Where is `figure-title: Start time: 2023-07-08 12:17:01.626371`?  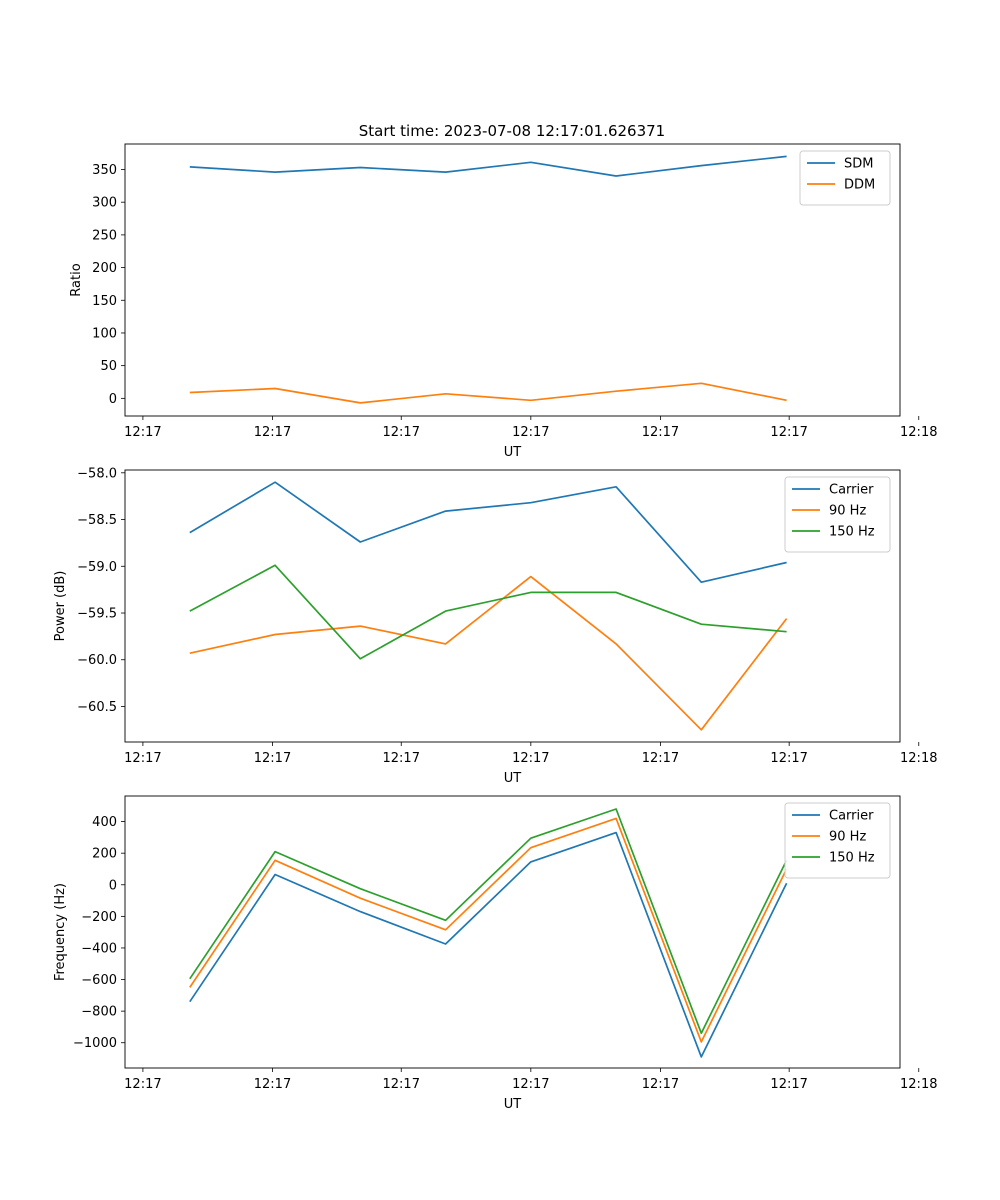
figure-title: Start time: 2023-07-08 12:17:01.626371 is located at coordinates (512, 131).